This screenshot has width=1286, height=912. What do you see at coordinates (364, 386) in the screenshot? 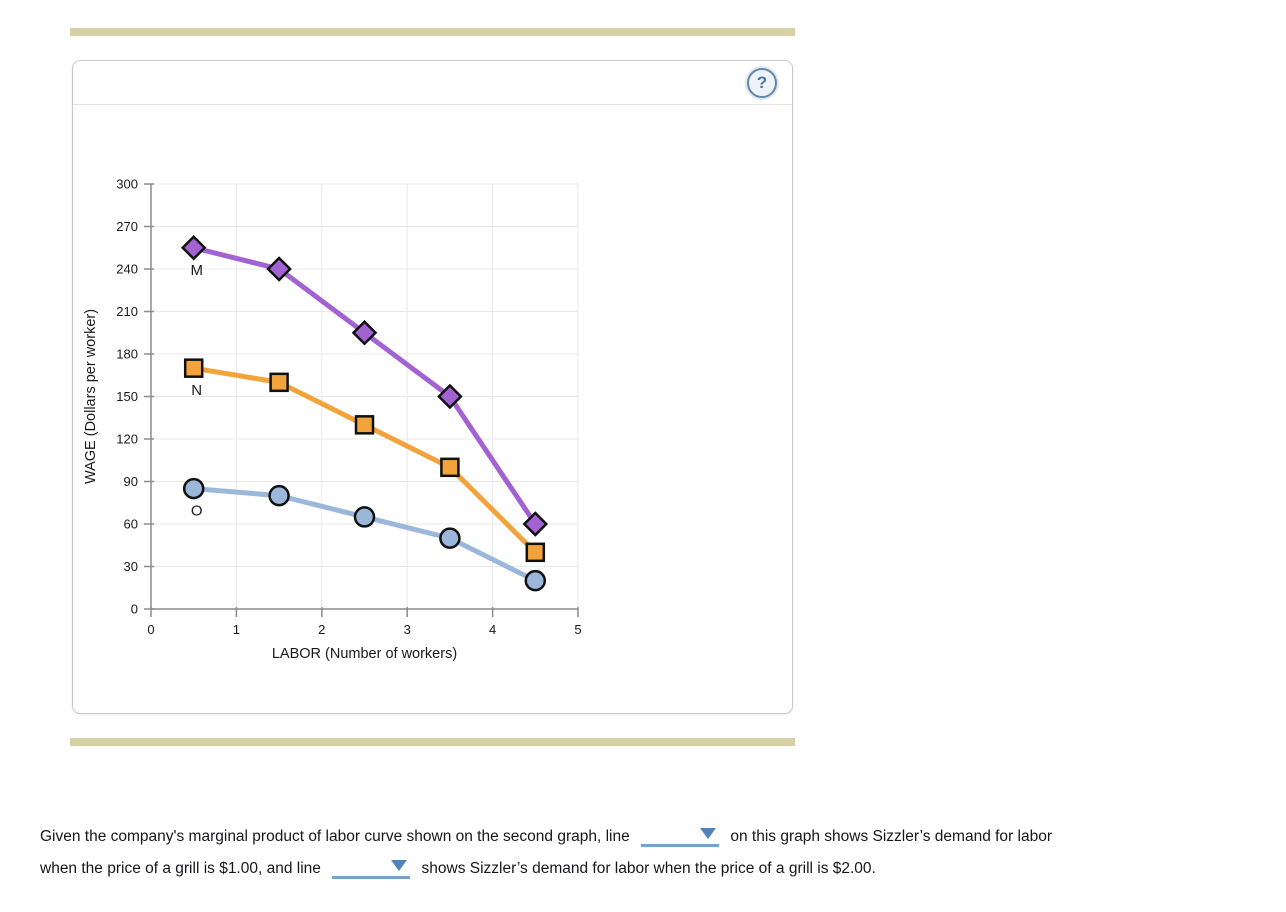
I see `series-M-line` at bounding box center [364, 386].